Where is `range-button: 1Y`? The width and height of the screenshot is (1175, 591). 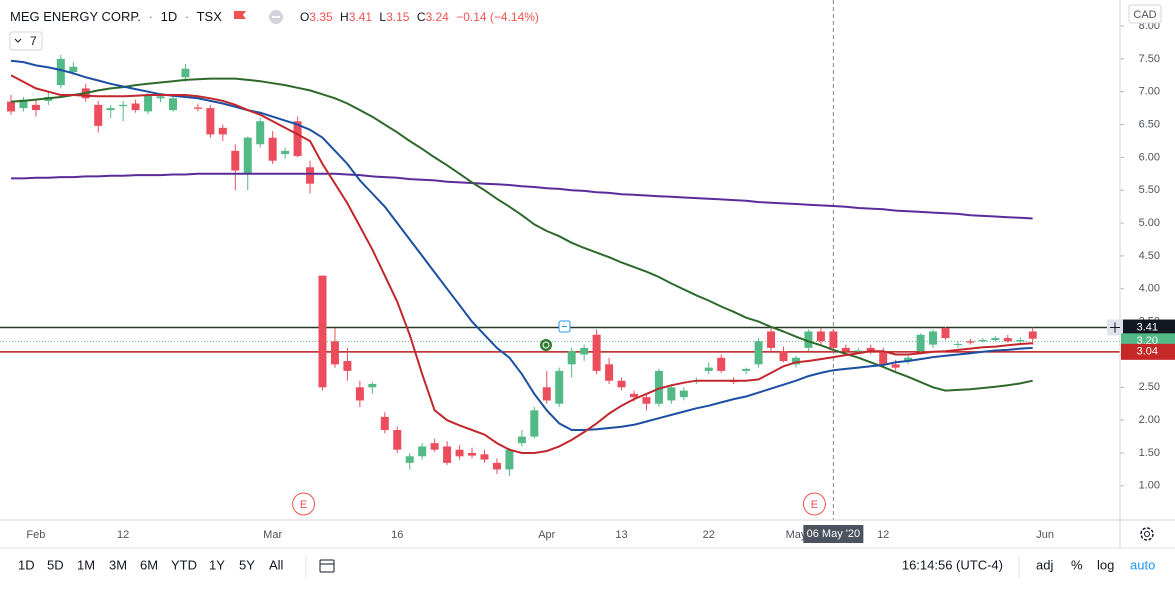 range-button: 1Y is located at coordinates (217, 564).